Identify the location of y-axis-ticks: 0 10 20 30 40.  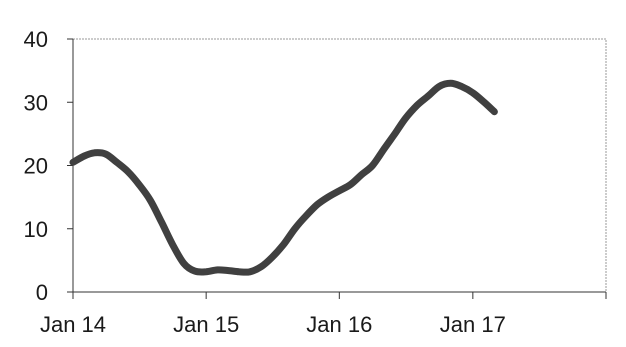
(48, 166).